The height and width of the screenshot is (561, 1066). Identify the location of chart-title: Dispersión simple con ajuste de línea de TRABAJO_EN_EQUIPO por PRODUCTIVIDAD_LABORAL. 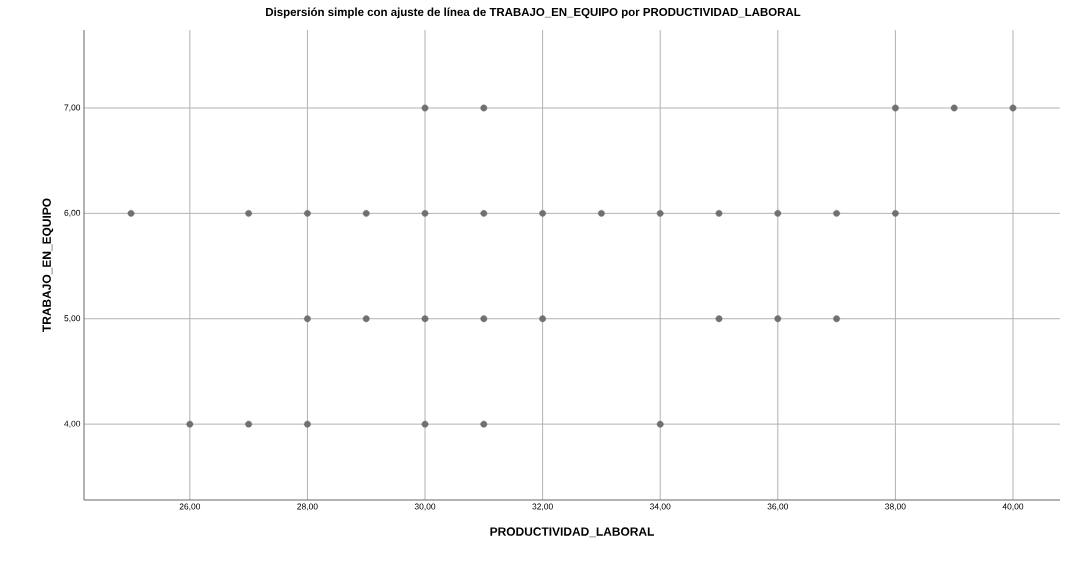
(533, 13).